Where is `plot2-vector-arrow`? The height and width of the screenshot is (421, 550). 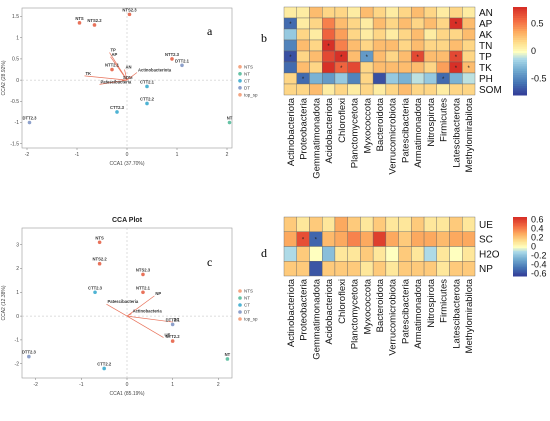
plot2-vector-arrow is located at coordinates (117, 310).